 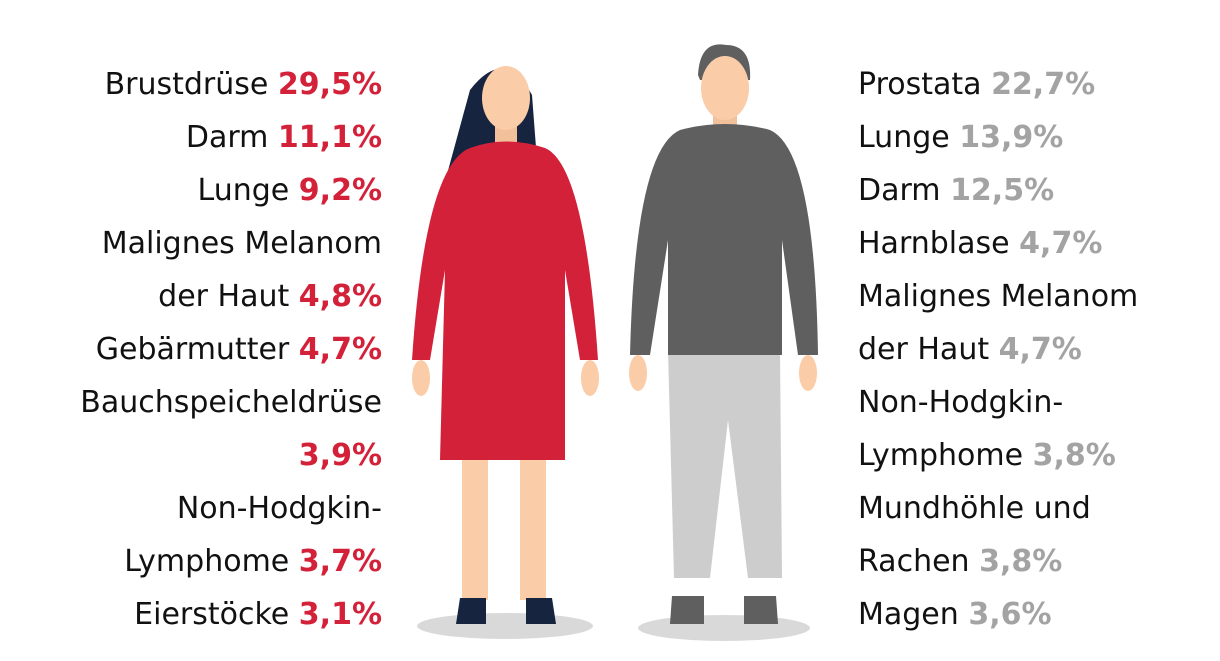 I want to click on entry: Malignes Melanom der Haut 4,7%, so click(x=1028, y=323).